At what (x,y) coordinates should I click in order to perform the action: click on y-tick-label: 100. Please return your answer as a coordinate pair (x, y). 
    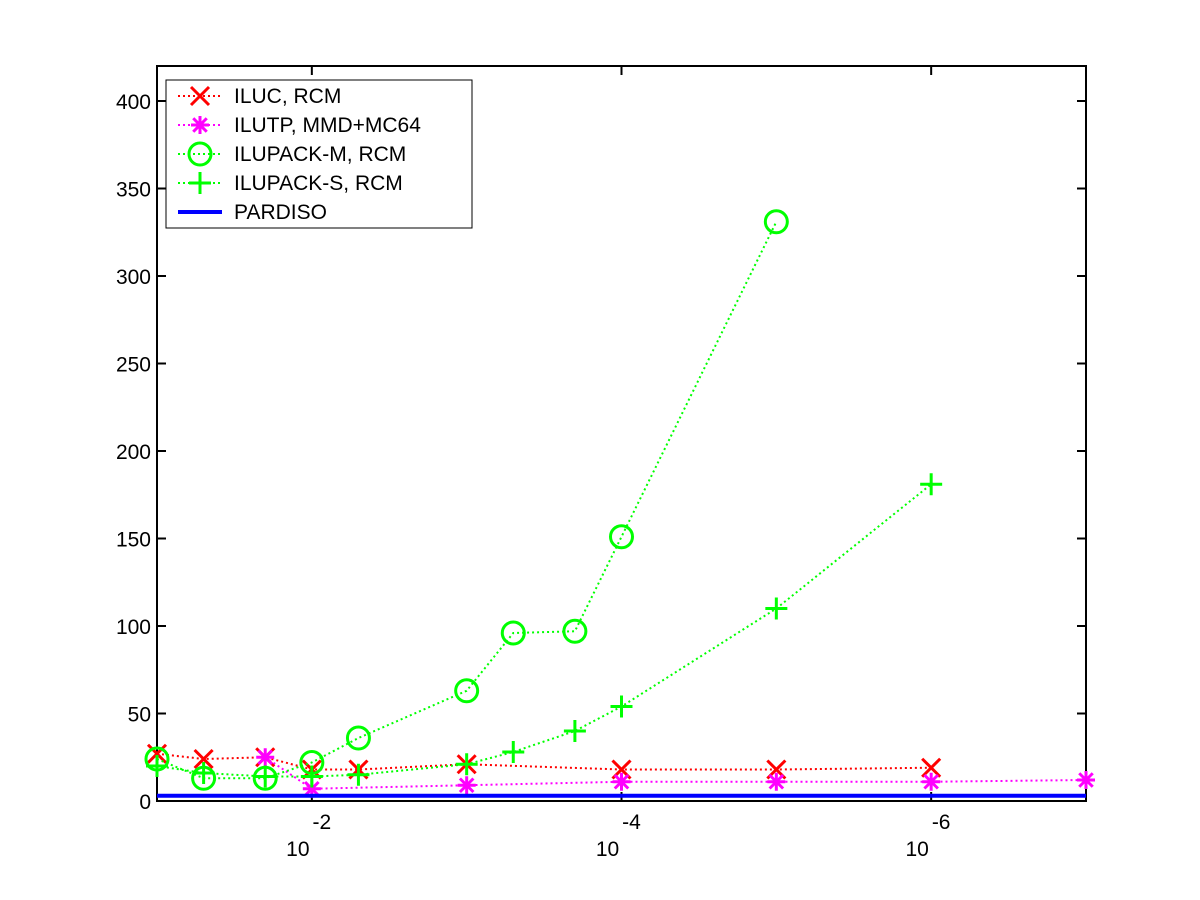
    Looking at the image, I should click on (133, 627).